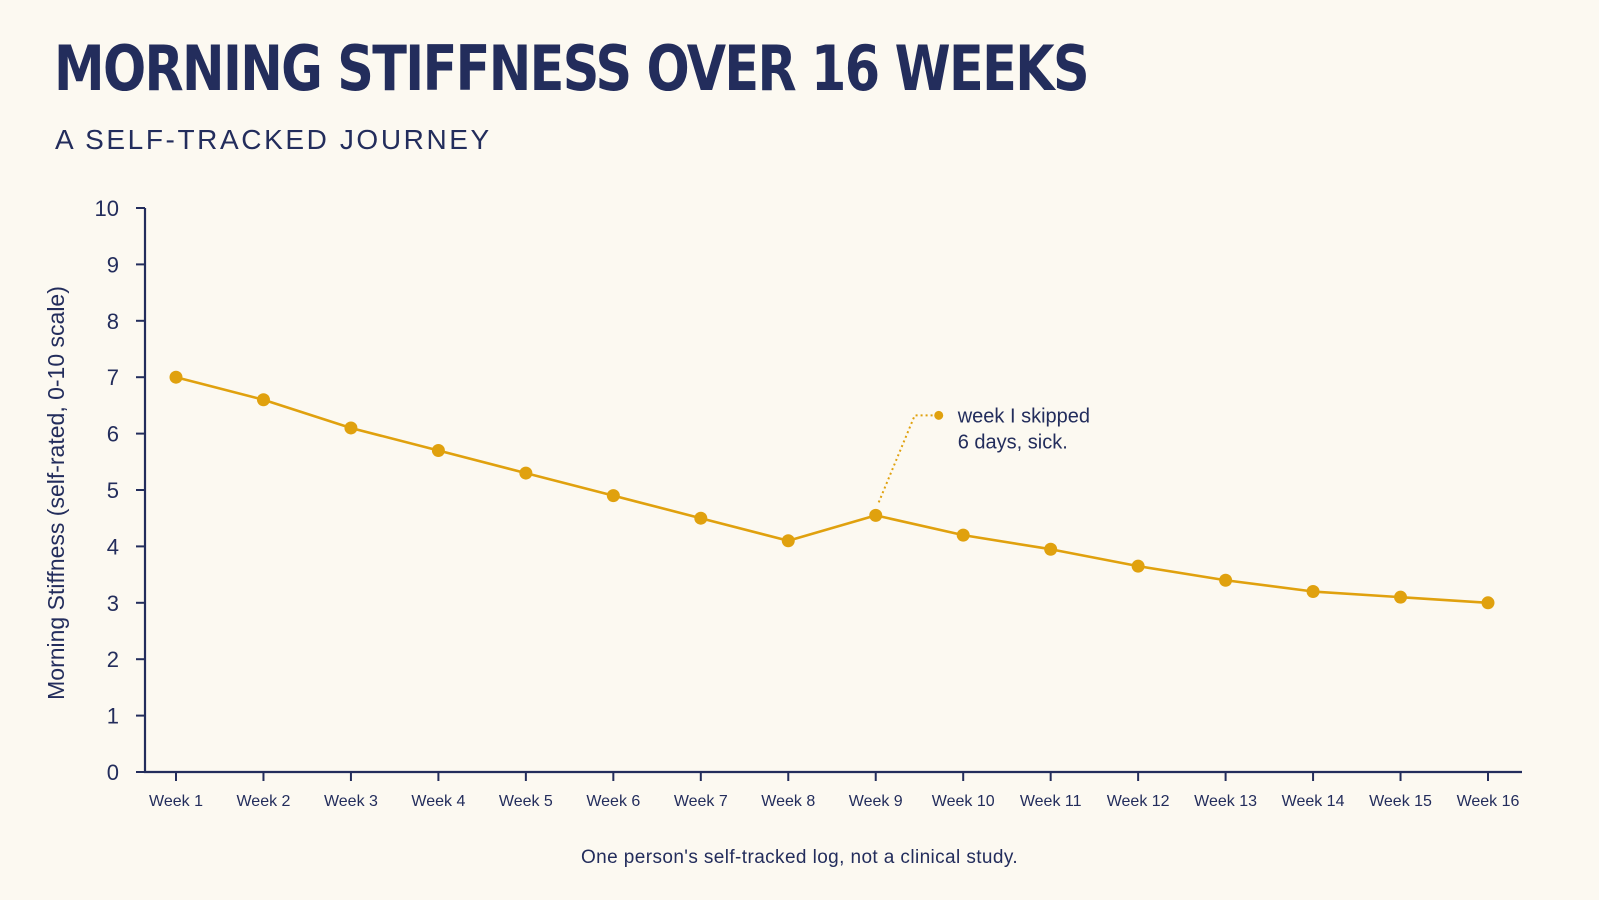 The image size is (1599, 900). I want to click on x-tick-label: Week 7, so click(701, 801).